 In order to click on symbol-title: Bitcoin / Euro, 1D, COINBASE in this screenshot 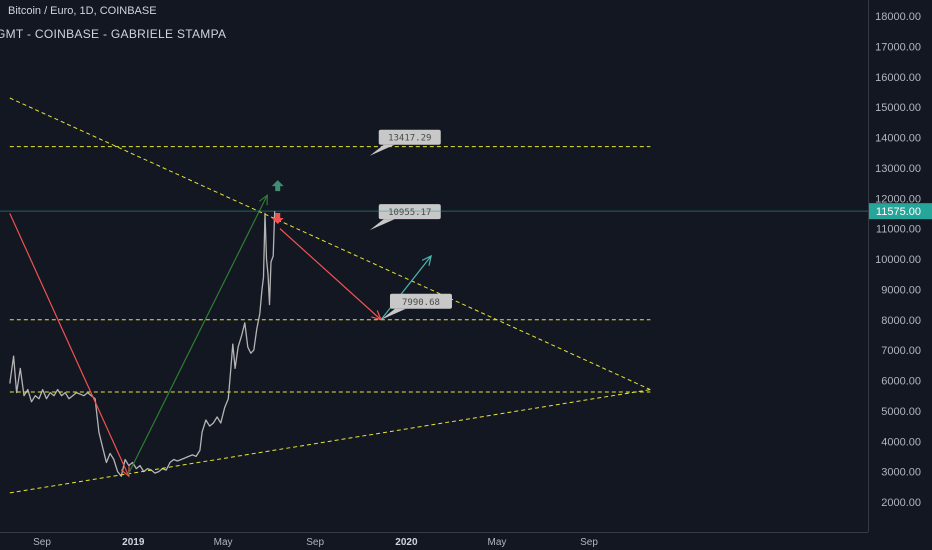, I will do `click(82, 11)`.